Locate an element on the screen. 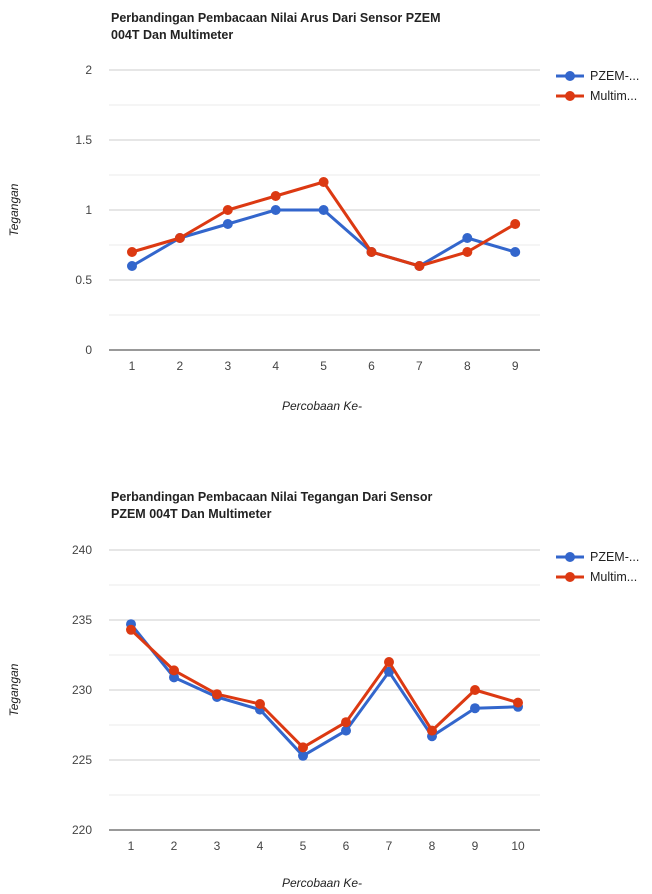 Image resolution: width=652 pixels, height=894 pixels. y-tick-label: 2 is located at coordinates (88, 70).